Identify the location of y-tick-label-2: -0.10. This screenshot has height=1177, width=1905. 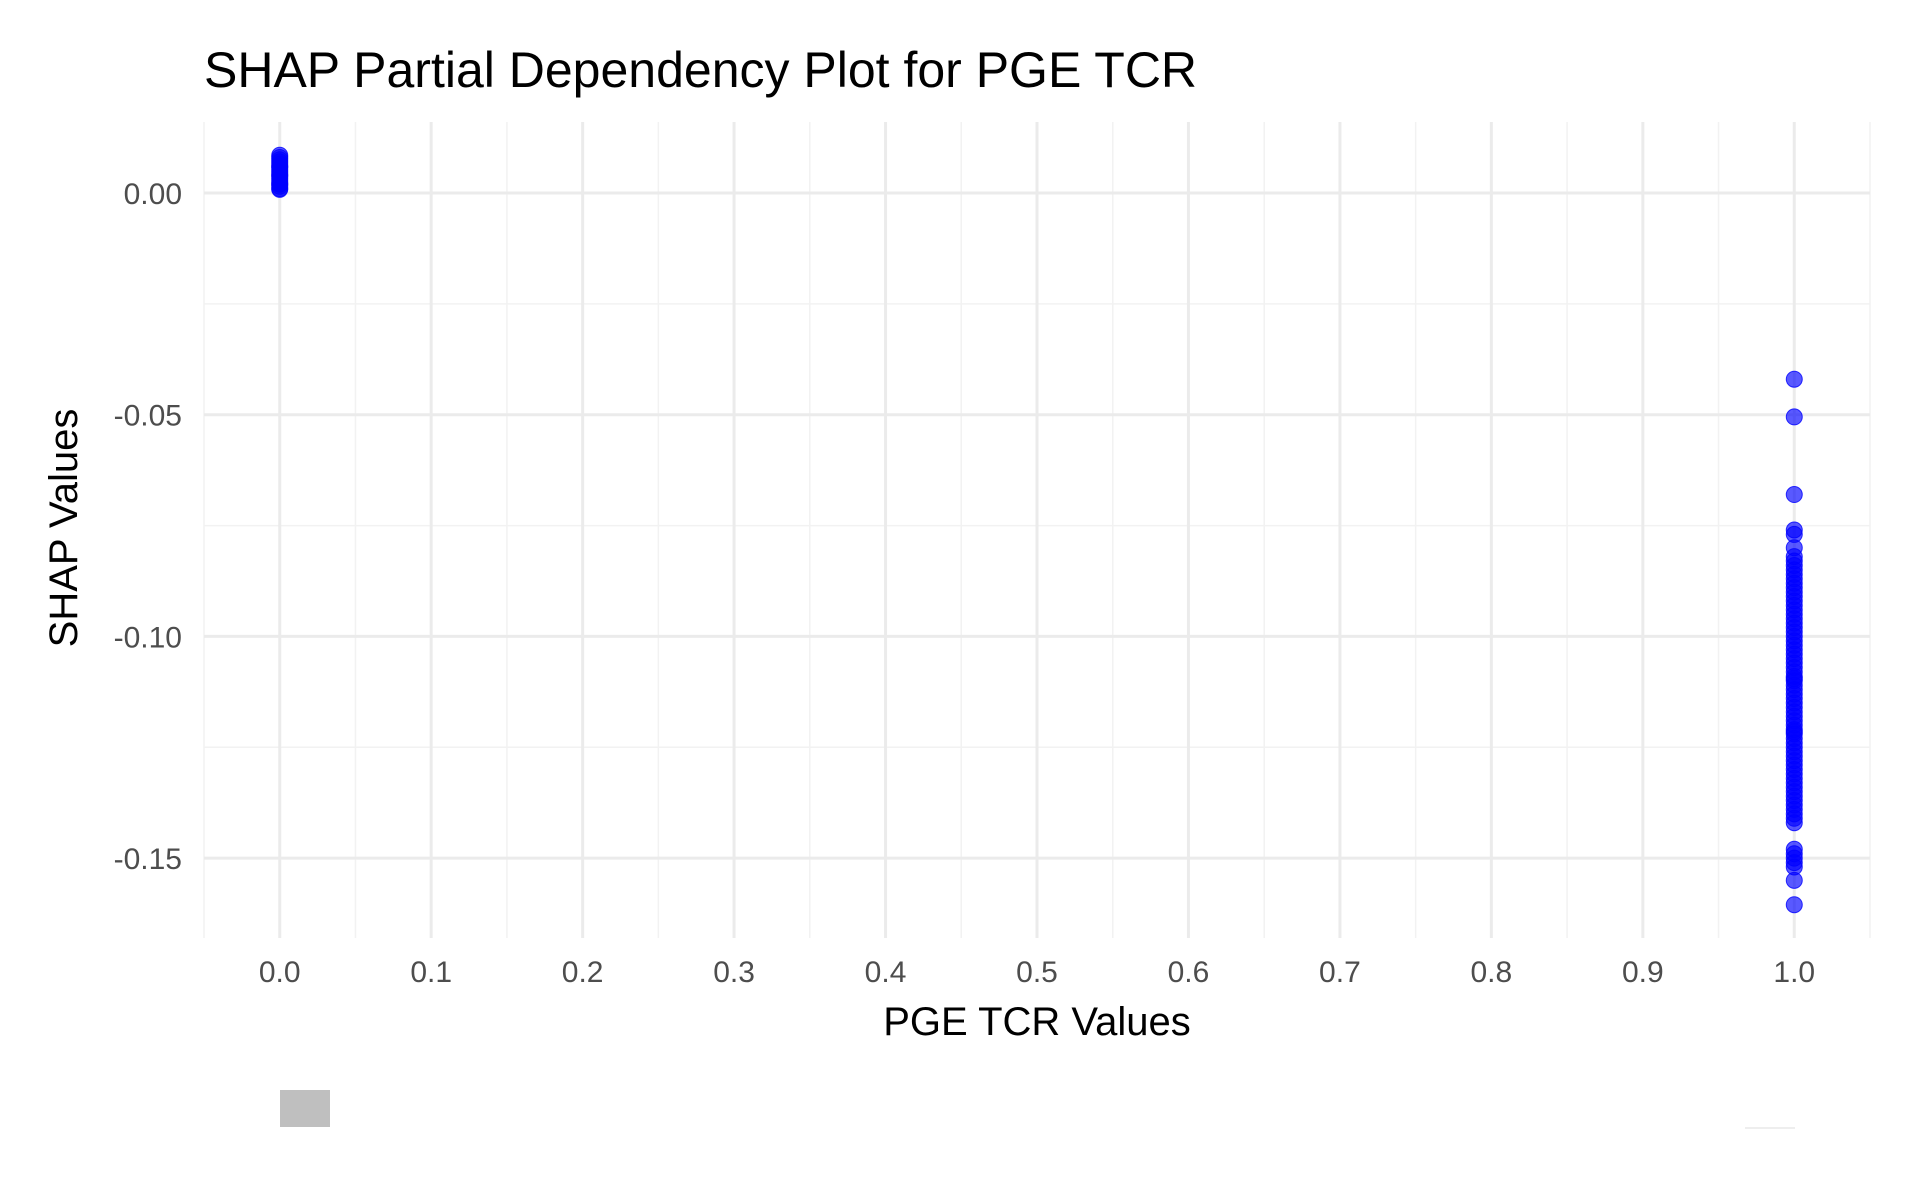
(148, 637).